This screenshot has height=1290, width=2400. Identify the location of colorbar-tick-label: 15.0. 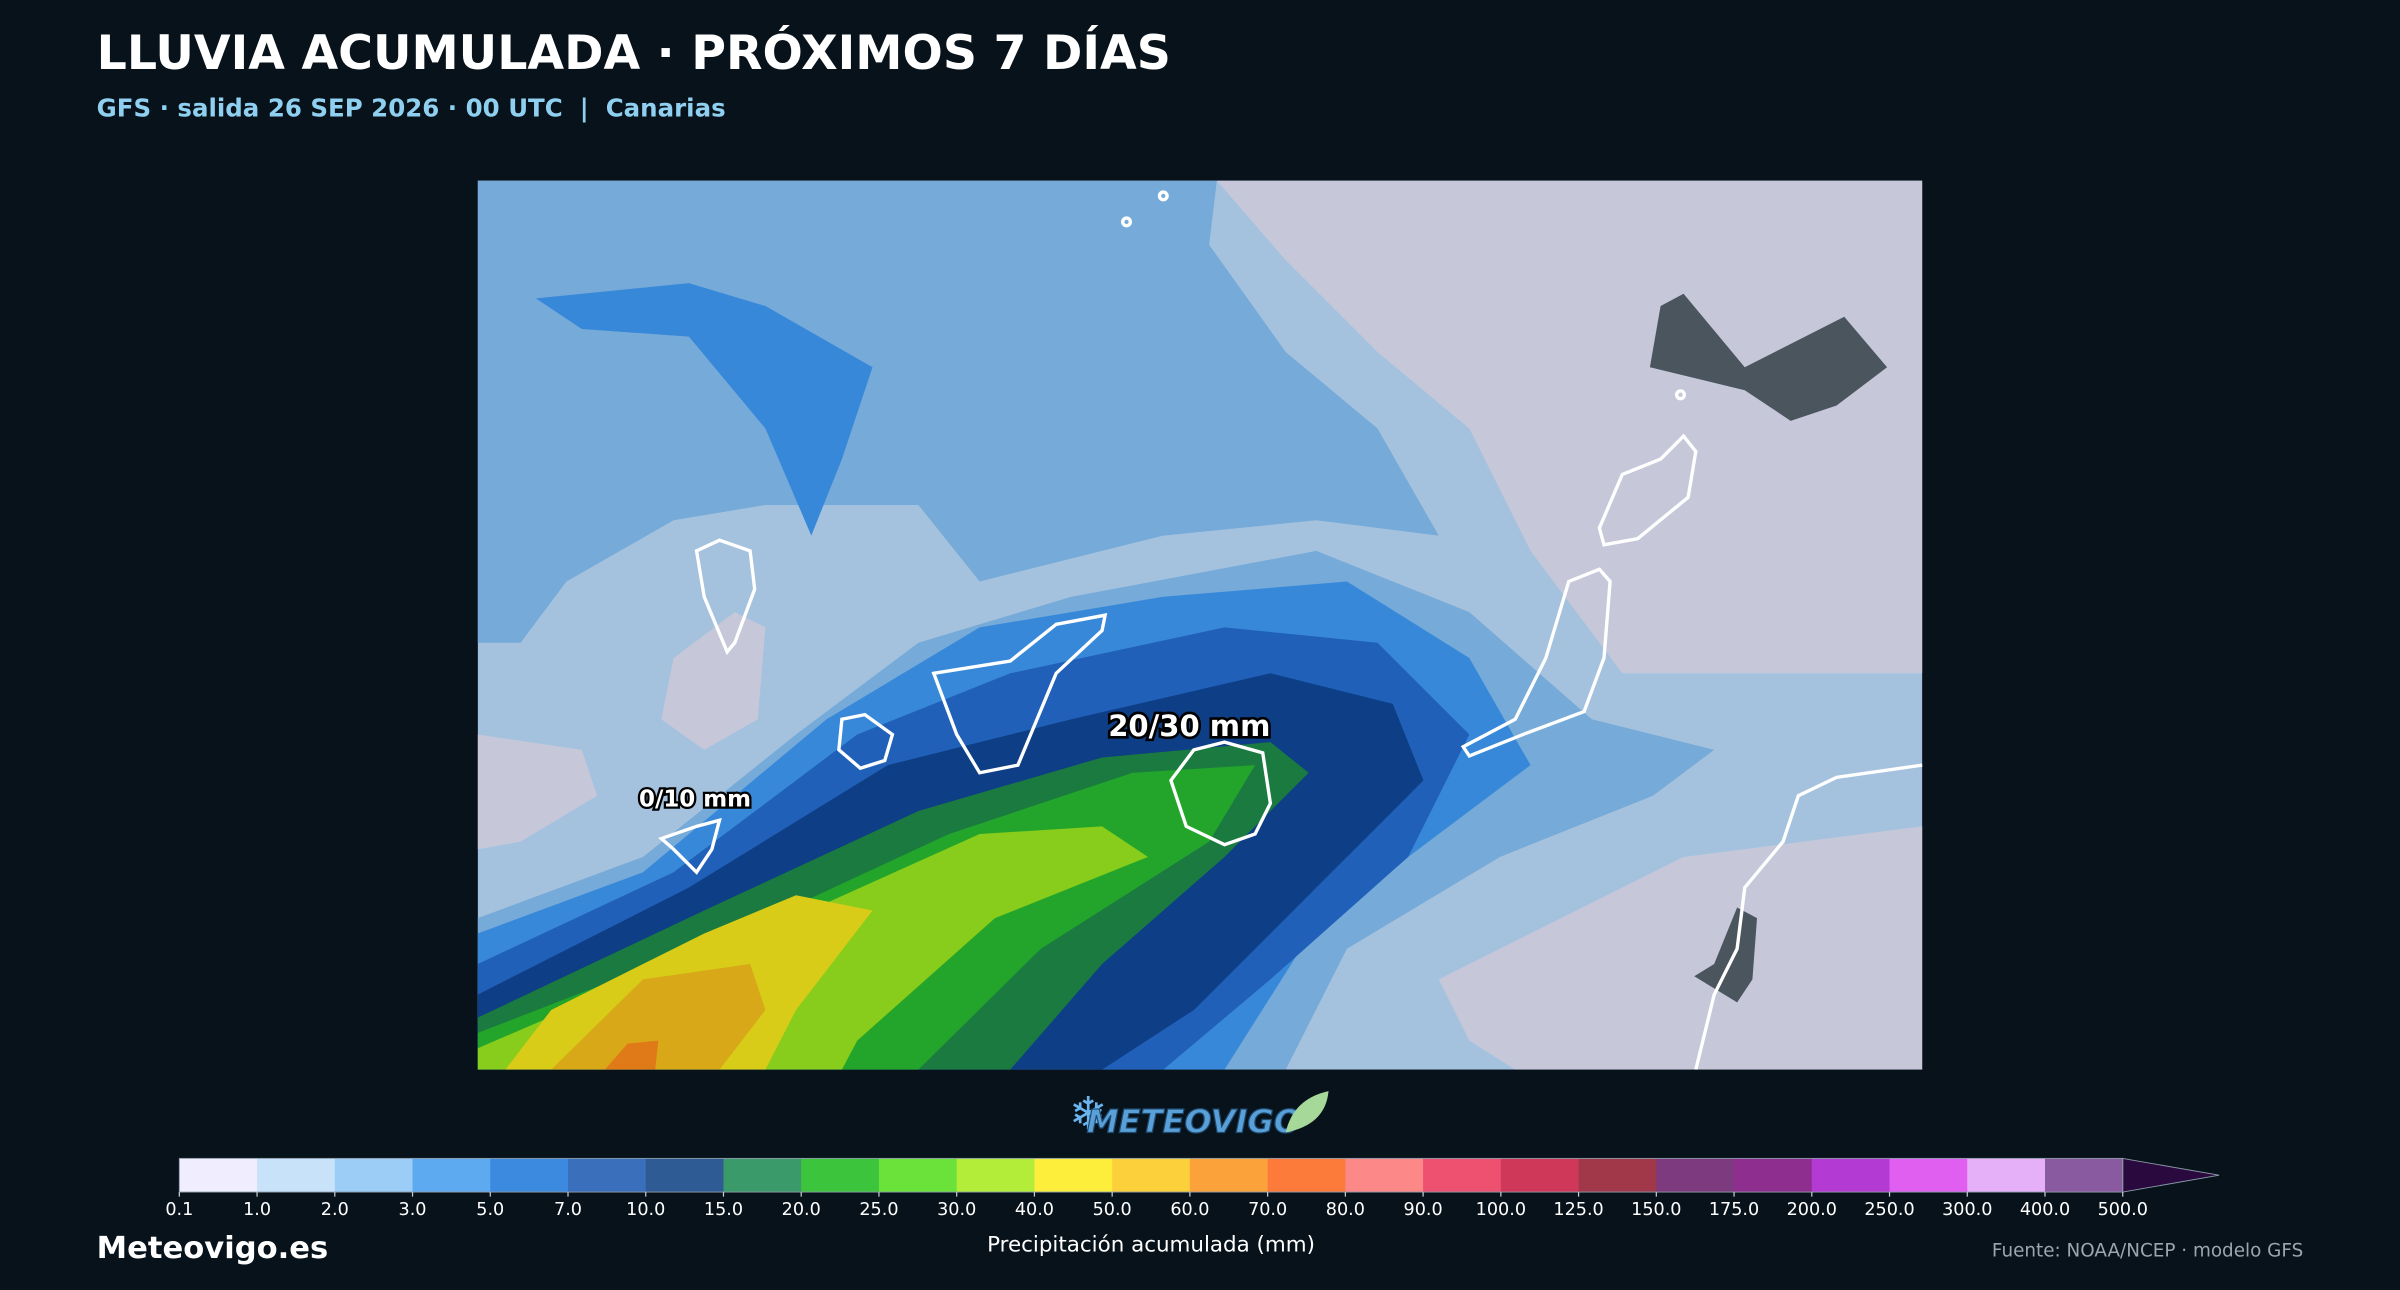
(723, 1210).